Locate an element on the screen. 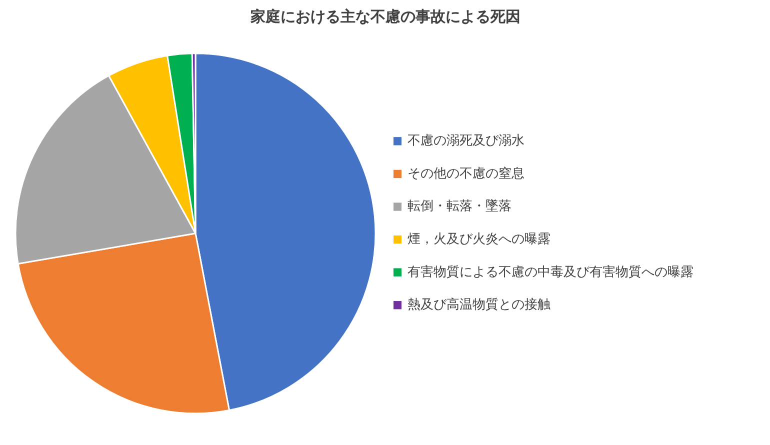 Image resolution: width=770 pixels, height=445 pixels. legend-label: 転倒・転落・墜落 is located at coordinates (460, 206).